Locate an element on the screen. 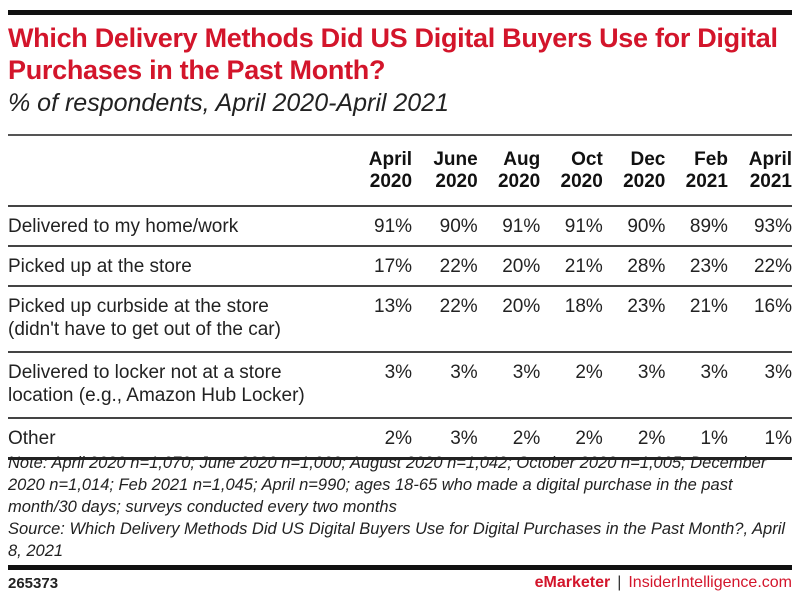 This screenshot has height=601, width=800. data-cell: 89% is located at coordinates (696, 226).